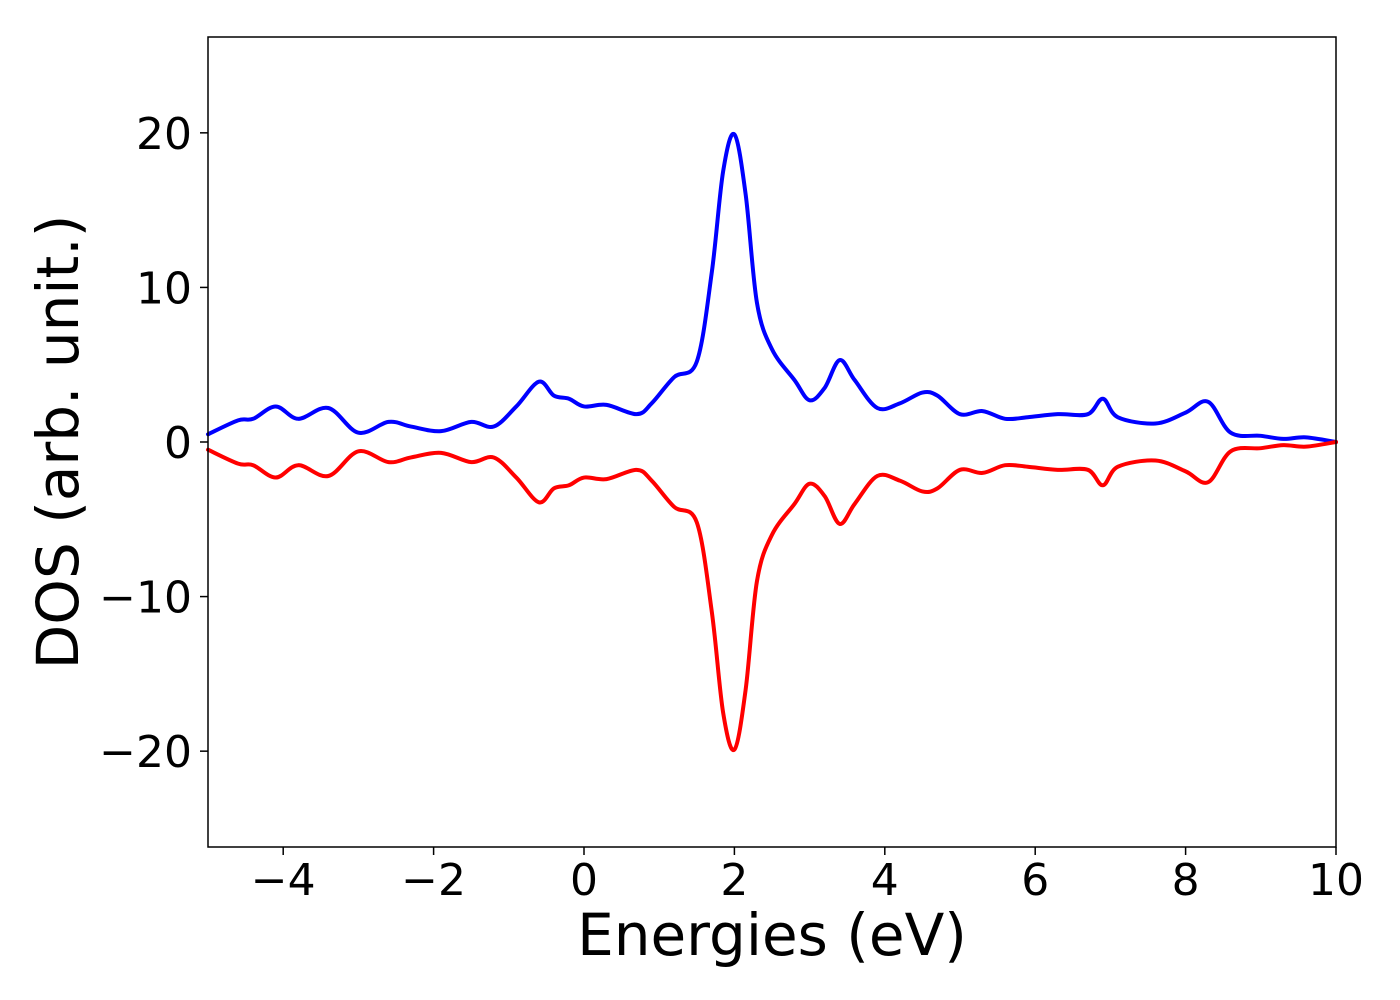 Image resolution: width=1400 pixels, height=1000 pixels. What do you see at coordinates (164, 288) in the screenshot?
I see `y-tick-label: 10` at bounding box center [164, 288].